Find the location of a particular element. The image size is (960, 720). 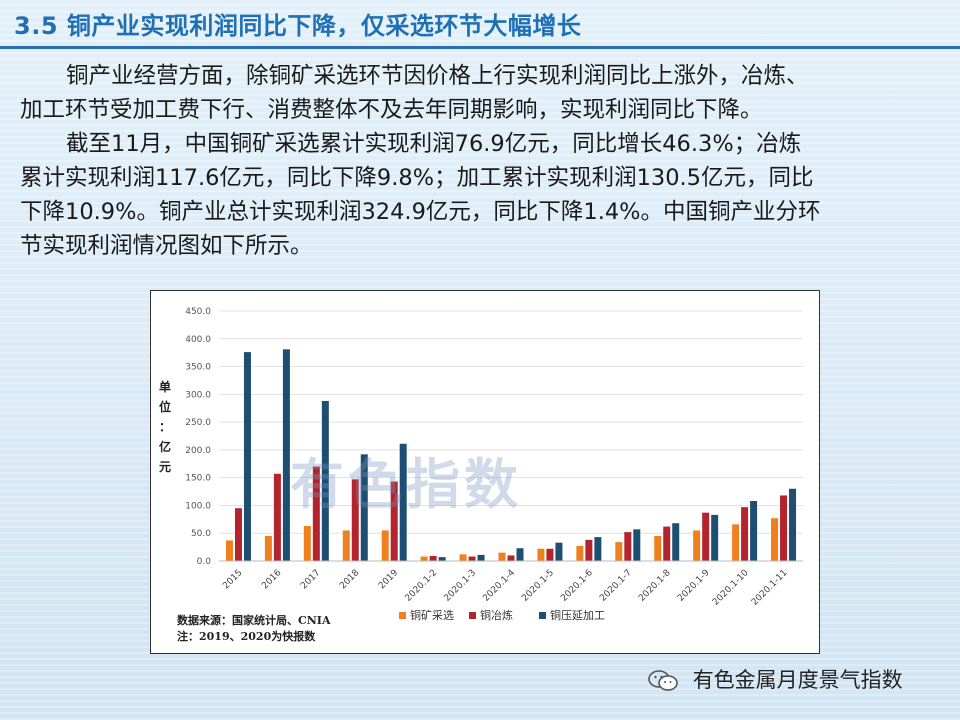

x-tick-label: 2020.1-10 is located at coordinates (731, 588).